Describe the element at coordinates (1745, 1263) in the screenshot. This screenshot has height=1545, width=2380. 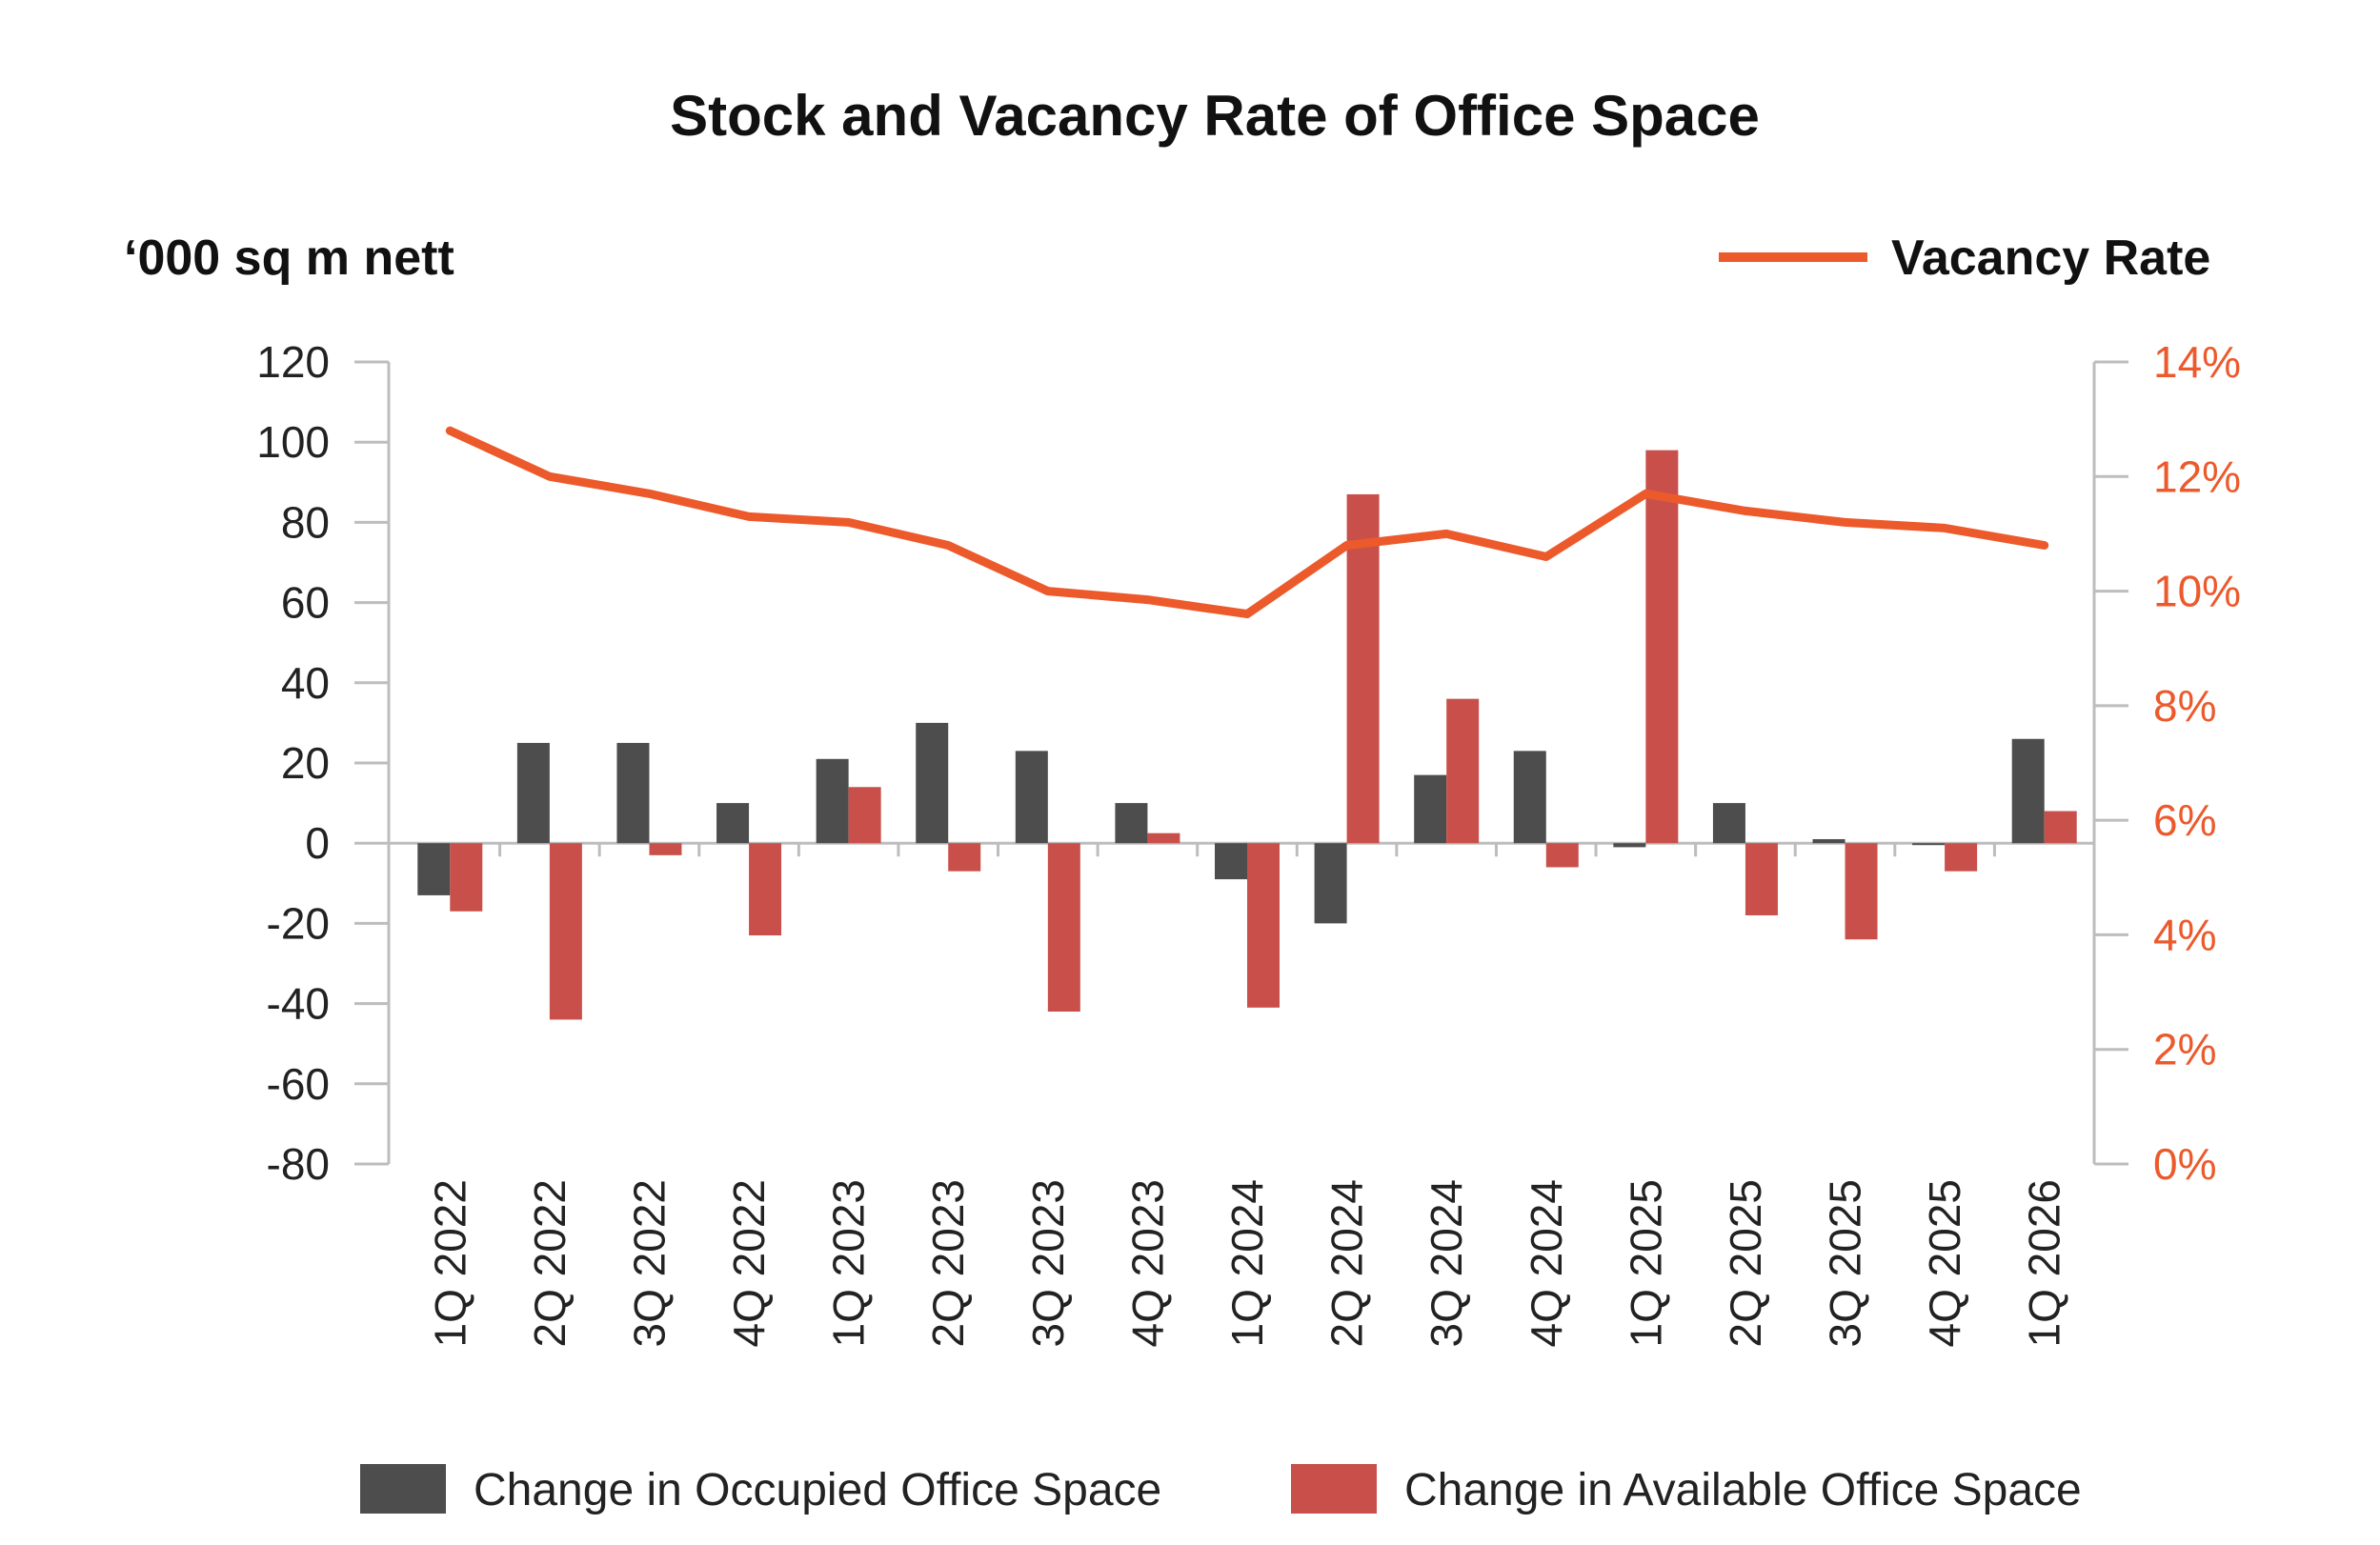
I see `x-tick-label: 2Q 2025` at that location.